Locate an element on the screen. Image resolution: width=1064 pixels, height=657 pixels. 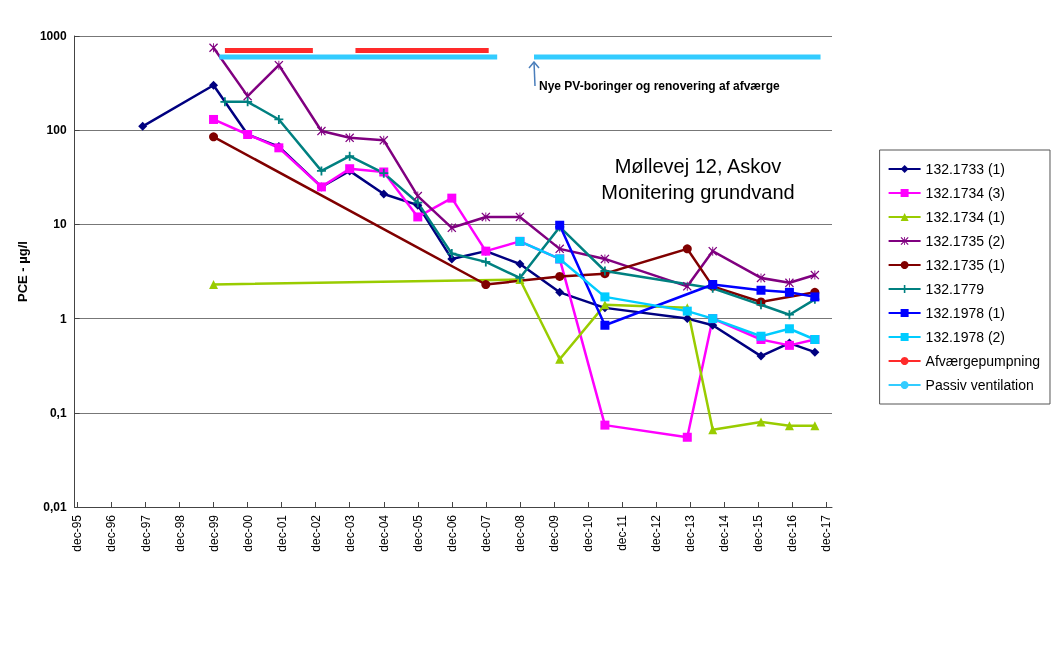
x-tick-label: dec-99 is located at coordinates (213, 533).